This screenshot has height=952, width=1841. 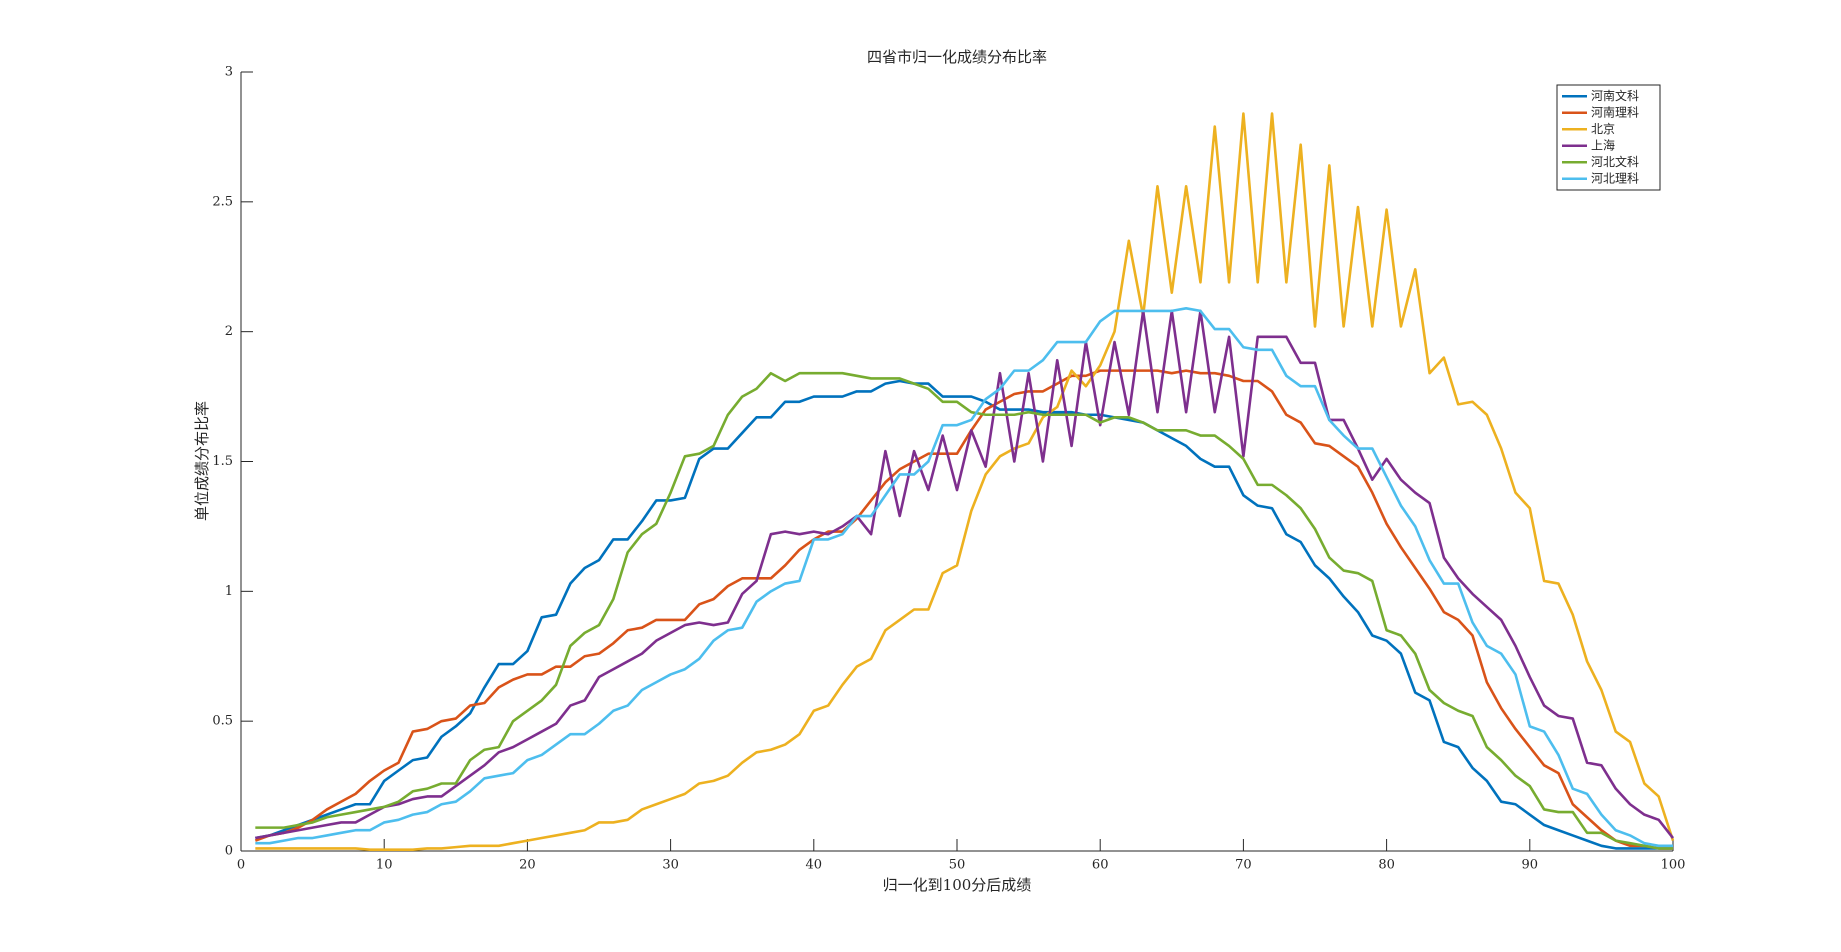 I want to click on y-tick-label: 1.5, so click(x=222, y=461).